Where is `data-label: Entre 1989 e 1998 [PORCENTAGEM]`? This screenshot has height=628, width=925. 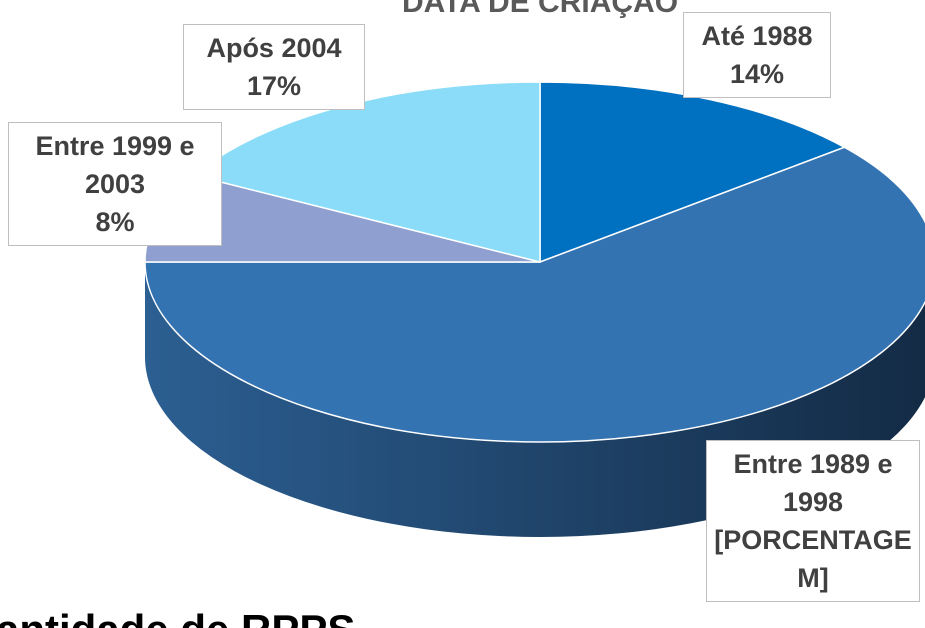
data-label: Entre 1989 e 1998 [PORCENTAGEM] is located at coordinates (813, 521).